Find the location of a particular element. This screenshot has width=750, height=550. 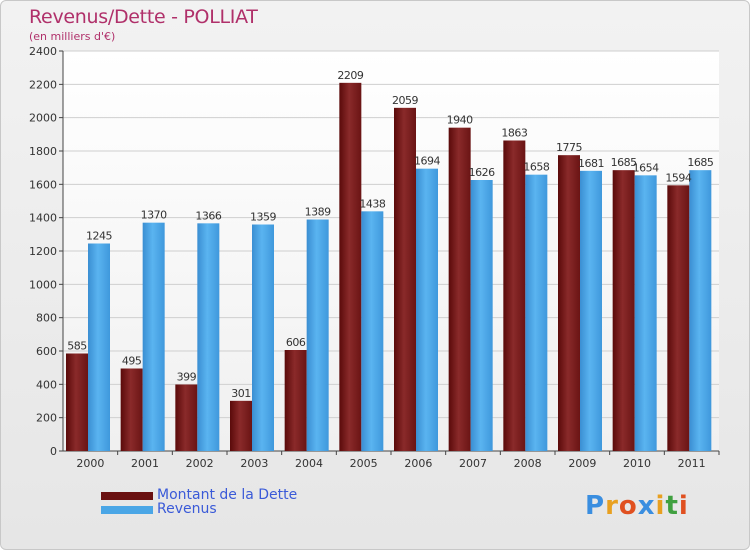

data-label-dette: 1775 is located at coordinates (569, 147).